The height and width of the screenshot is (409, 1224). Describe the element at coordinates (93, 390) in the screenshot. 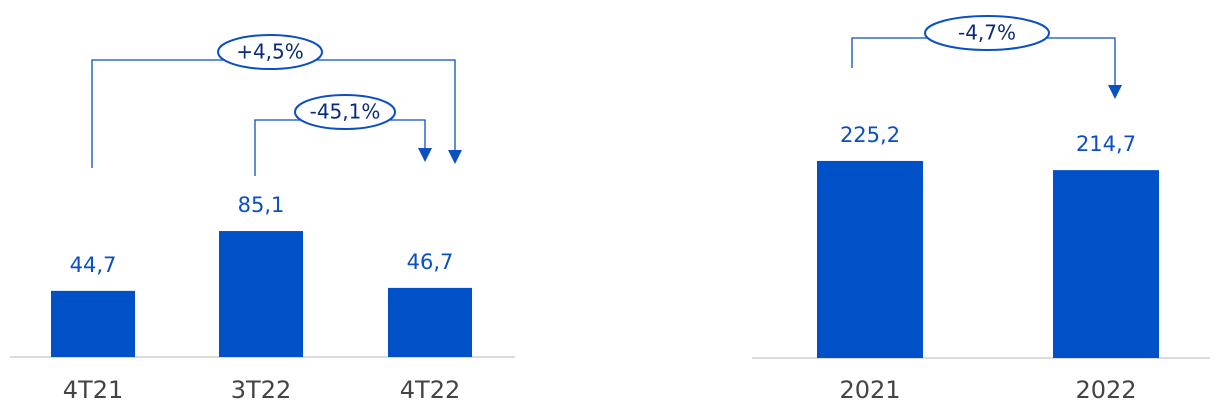

I see `x-tick-label: 4T21` at that location.